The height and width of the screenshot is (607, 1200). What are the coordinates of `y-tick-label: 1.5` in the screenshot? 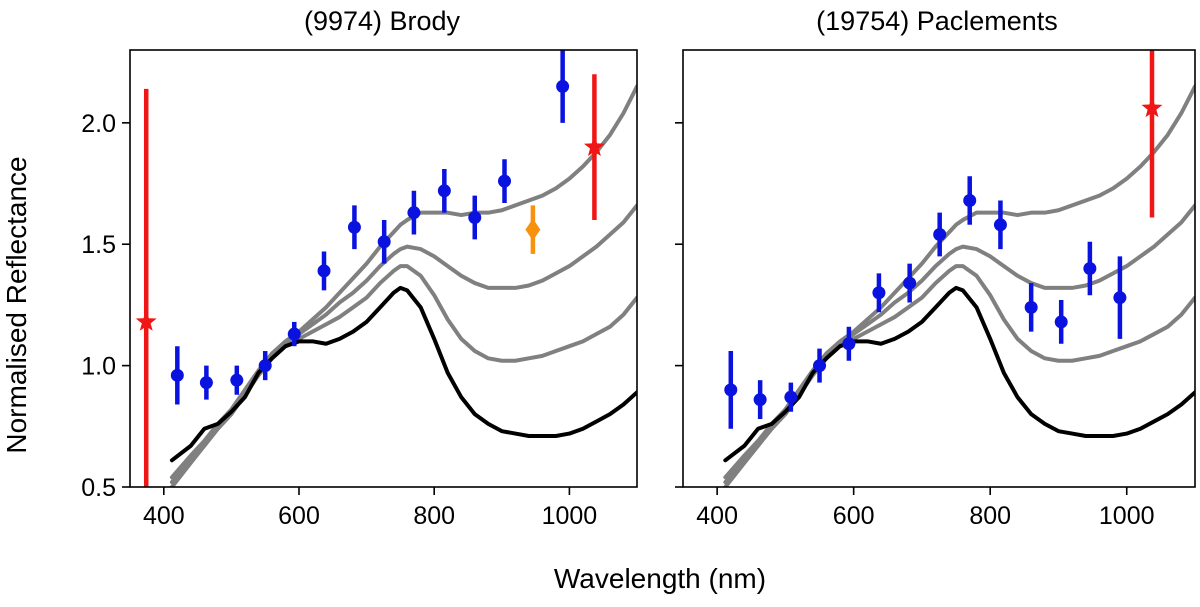 It's located at (98, 245).